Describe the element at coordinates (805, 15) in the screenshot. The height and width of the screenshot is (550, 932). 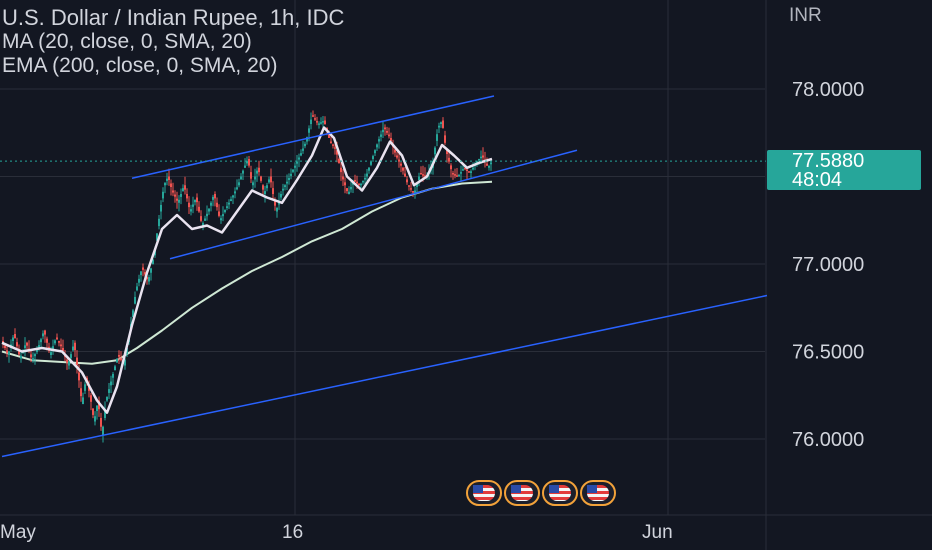
I see `currency-label: INR` at that location.